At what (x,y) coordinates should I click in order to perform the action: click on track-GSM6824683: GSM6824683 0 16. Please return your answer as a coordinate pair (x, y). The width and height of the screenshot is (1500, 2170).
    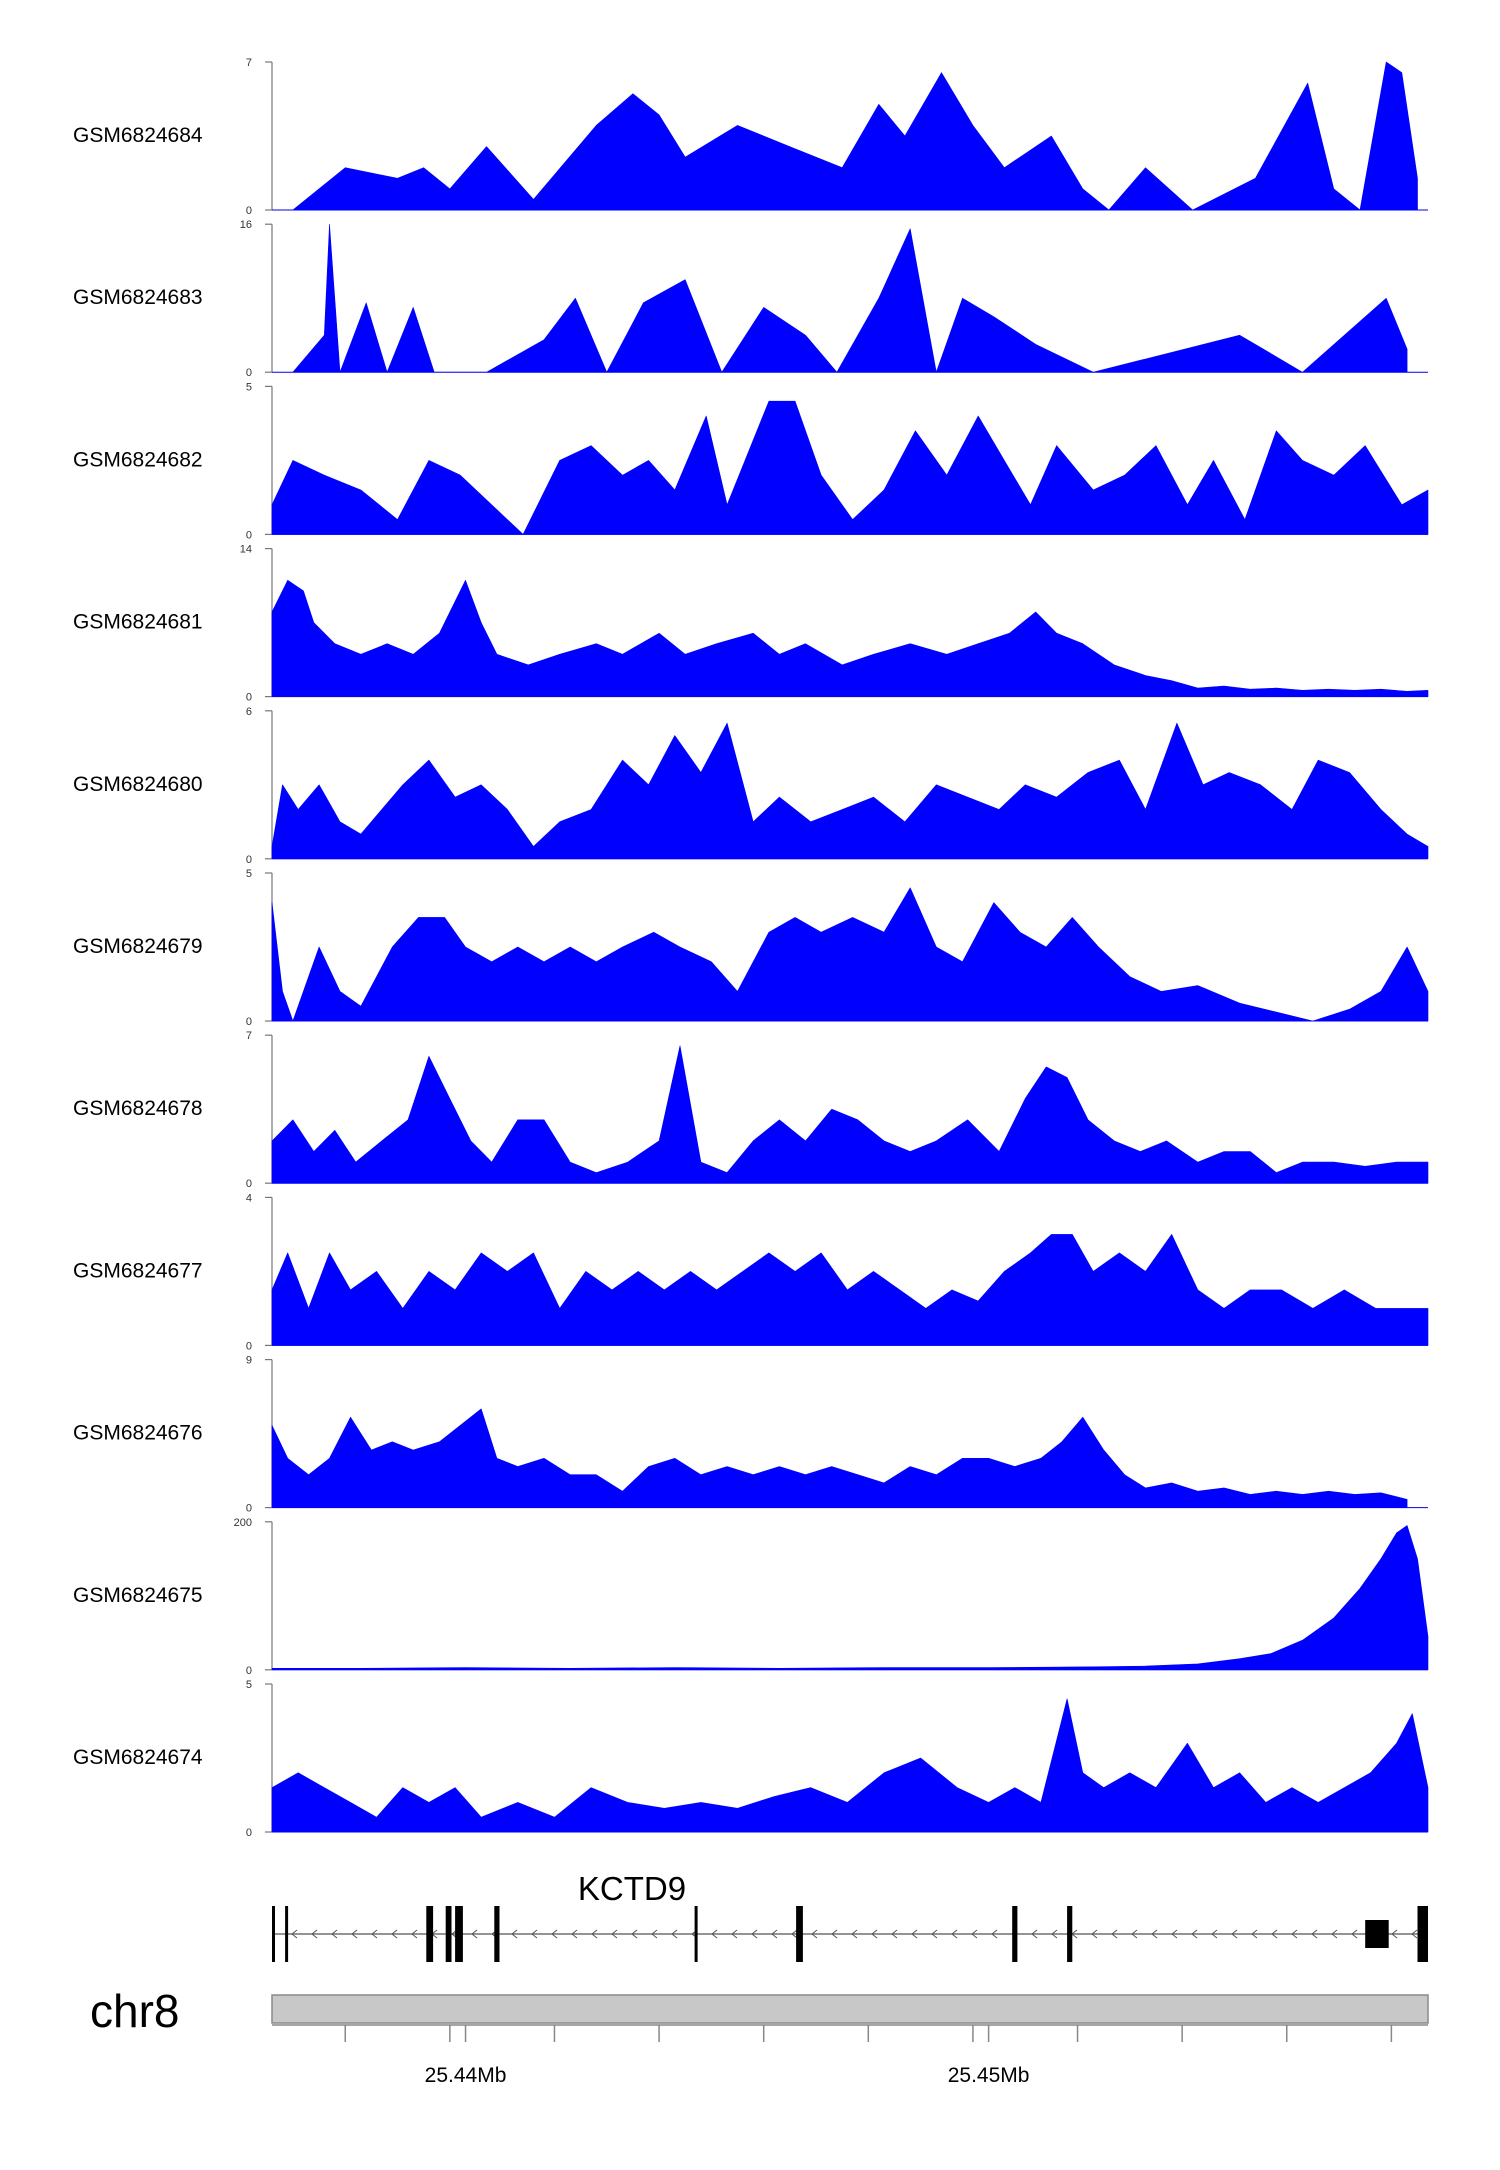
    Looking at the image, I should click on (750, 299).